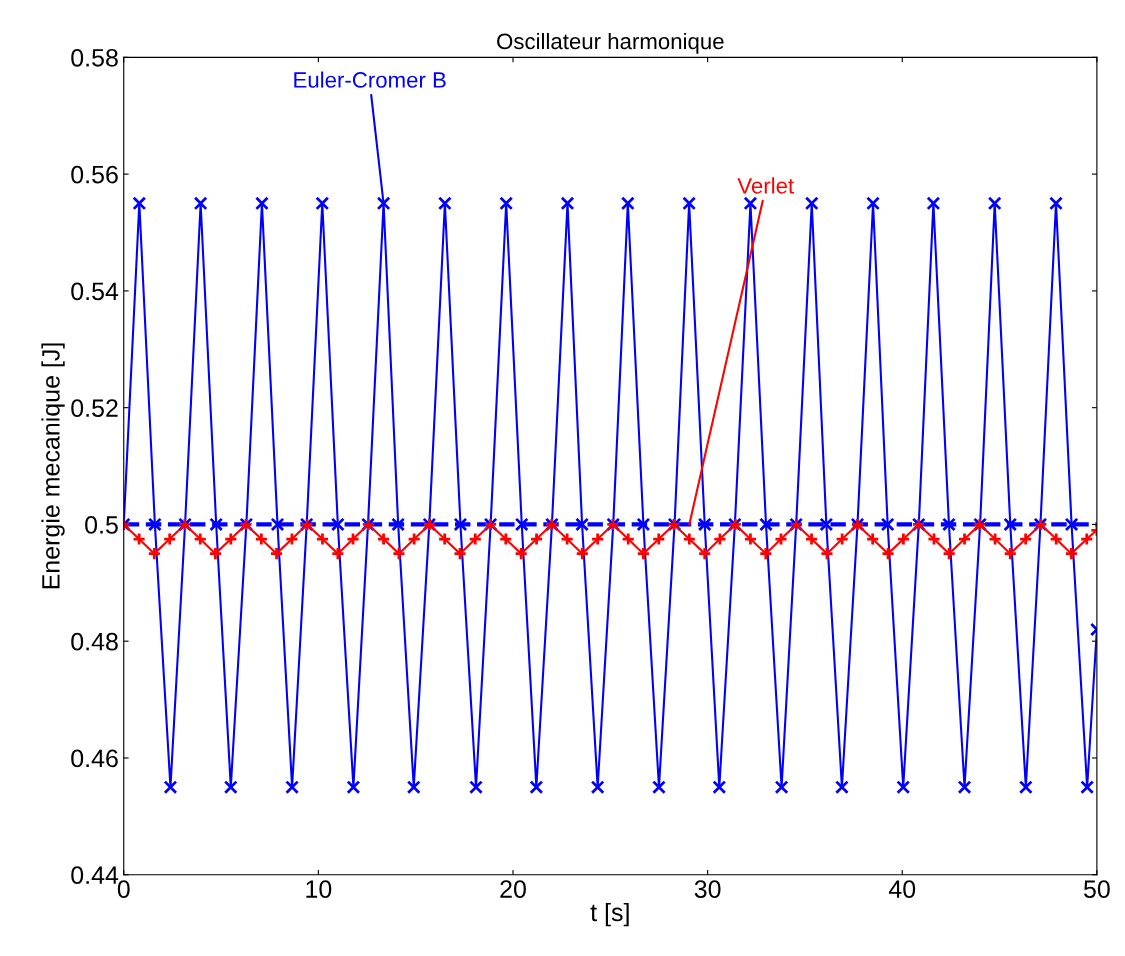 This screenshot has width=1125, height=956. Describe the element at coordinates (94, 758) in the screenshot. I see `y-tick-label: 0.46` at that location.